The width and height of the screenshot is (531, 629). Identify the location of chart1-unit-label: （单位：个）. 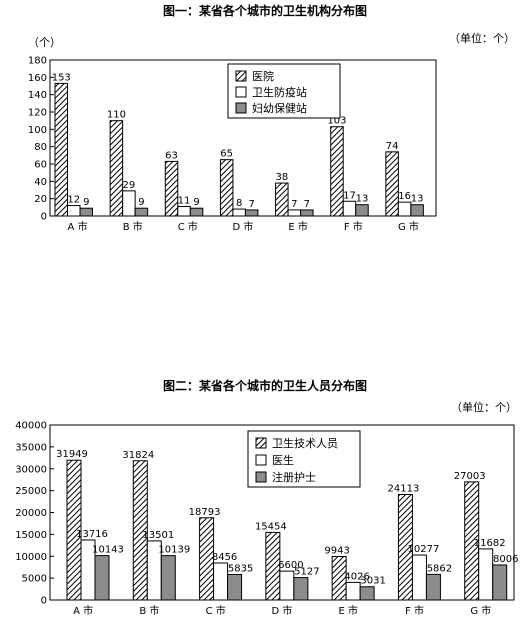
(482, 38).